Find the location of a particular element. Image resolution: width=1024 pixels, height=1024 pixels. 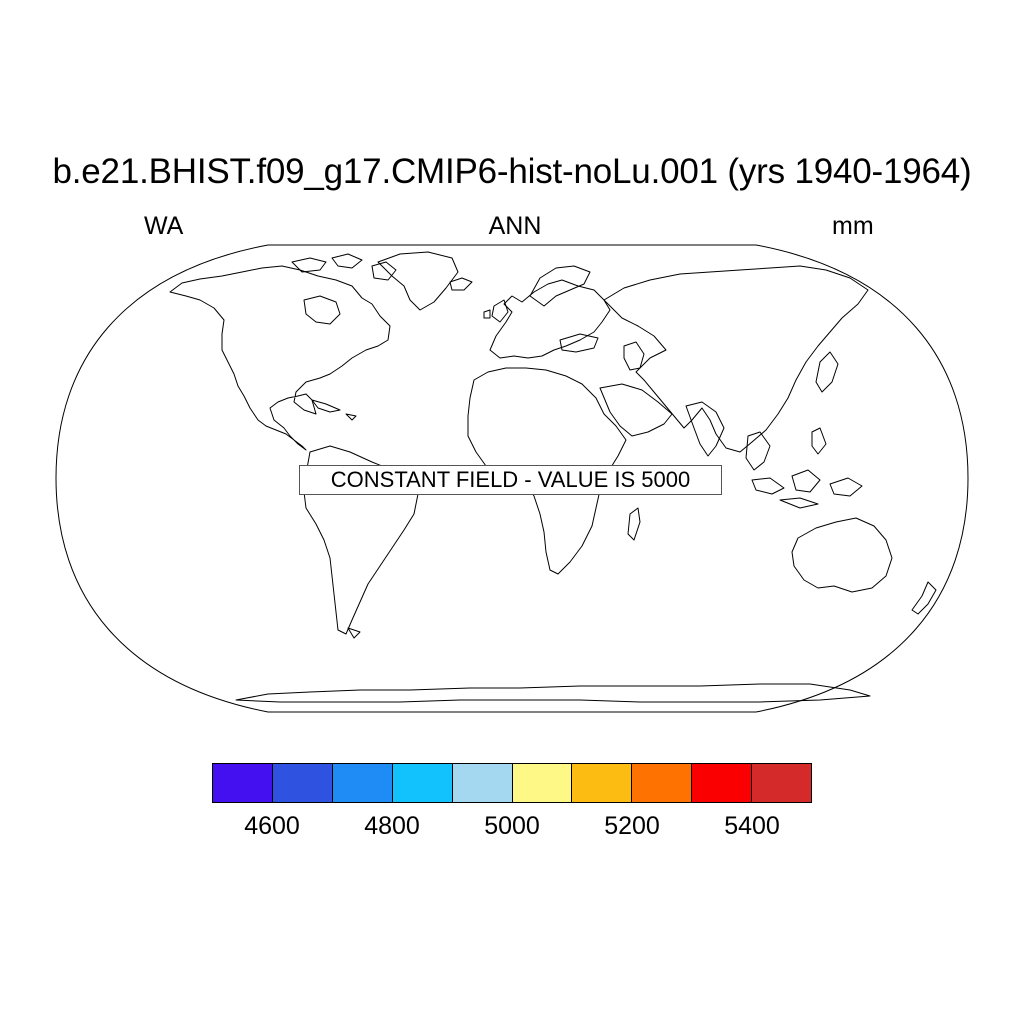

colorbar-tick-label: 5000 is located at coordinates (512, 826).